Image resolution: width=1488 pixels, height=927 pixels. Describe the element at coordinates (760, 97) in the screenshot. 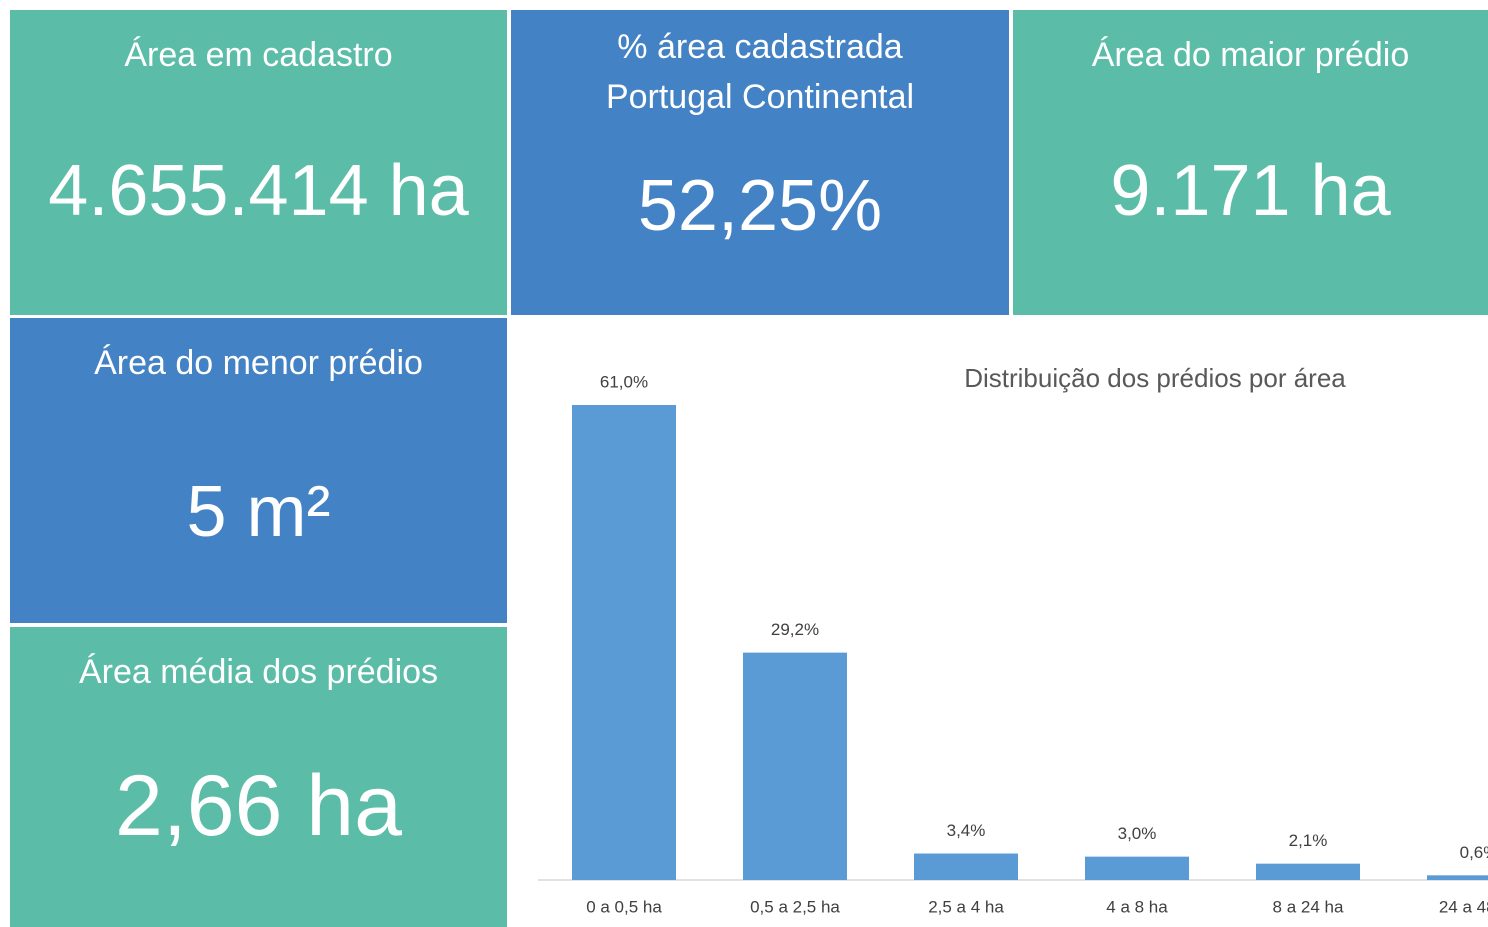

I see `kpi-title: Portugal Continental` at that location.